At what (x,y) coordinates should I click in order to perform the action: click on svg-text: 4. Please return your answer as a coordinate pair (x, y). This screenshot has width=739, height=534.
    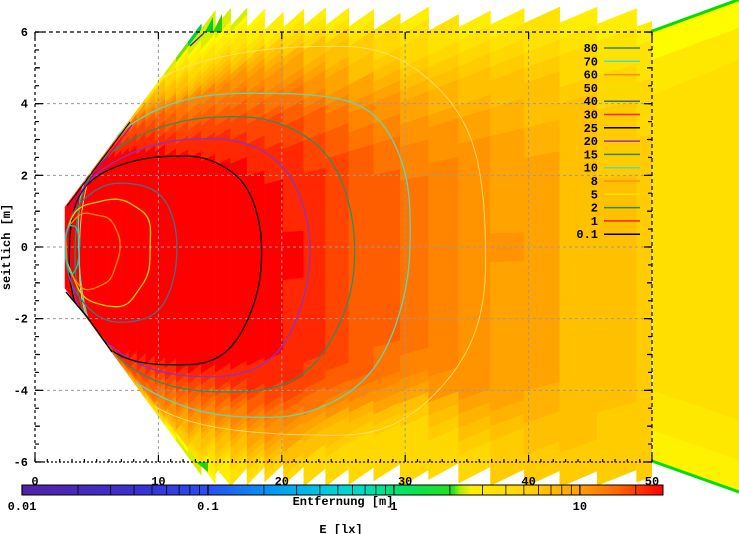
    Looking at the image, I should click on (24, 105).